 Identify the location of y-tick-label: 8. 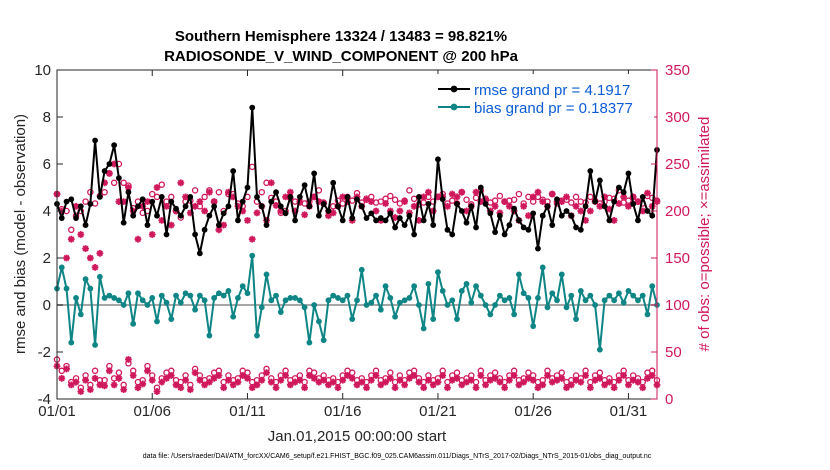
(47, 117).